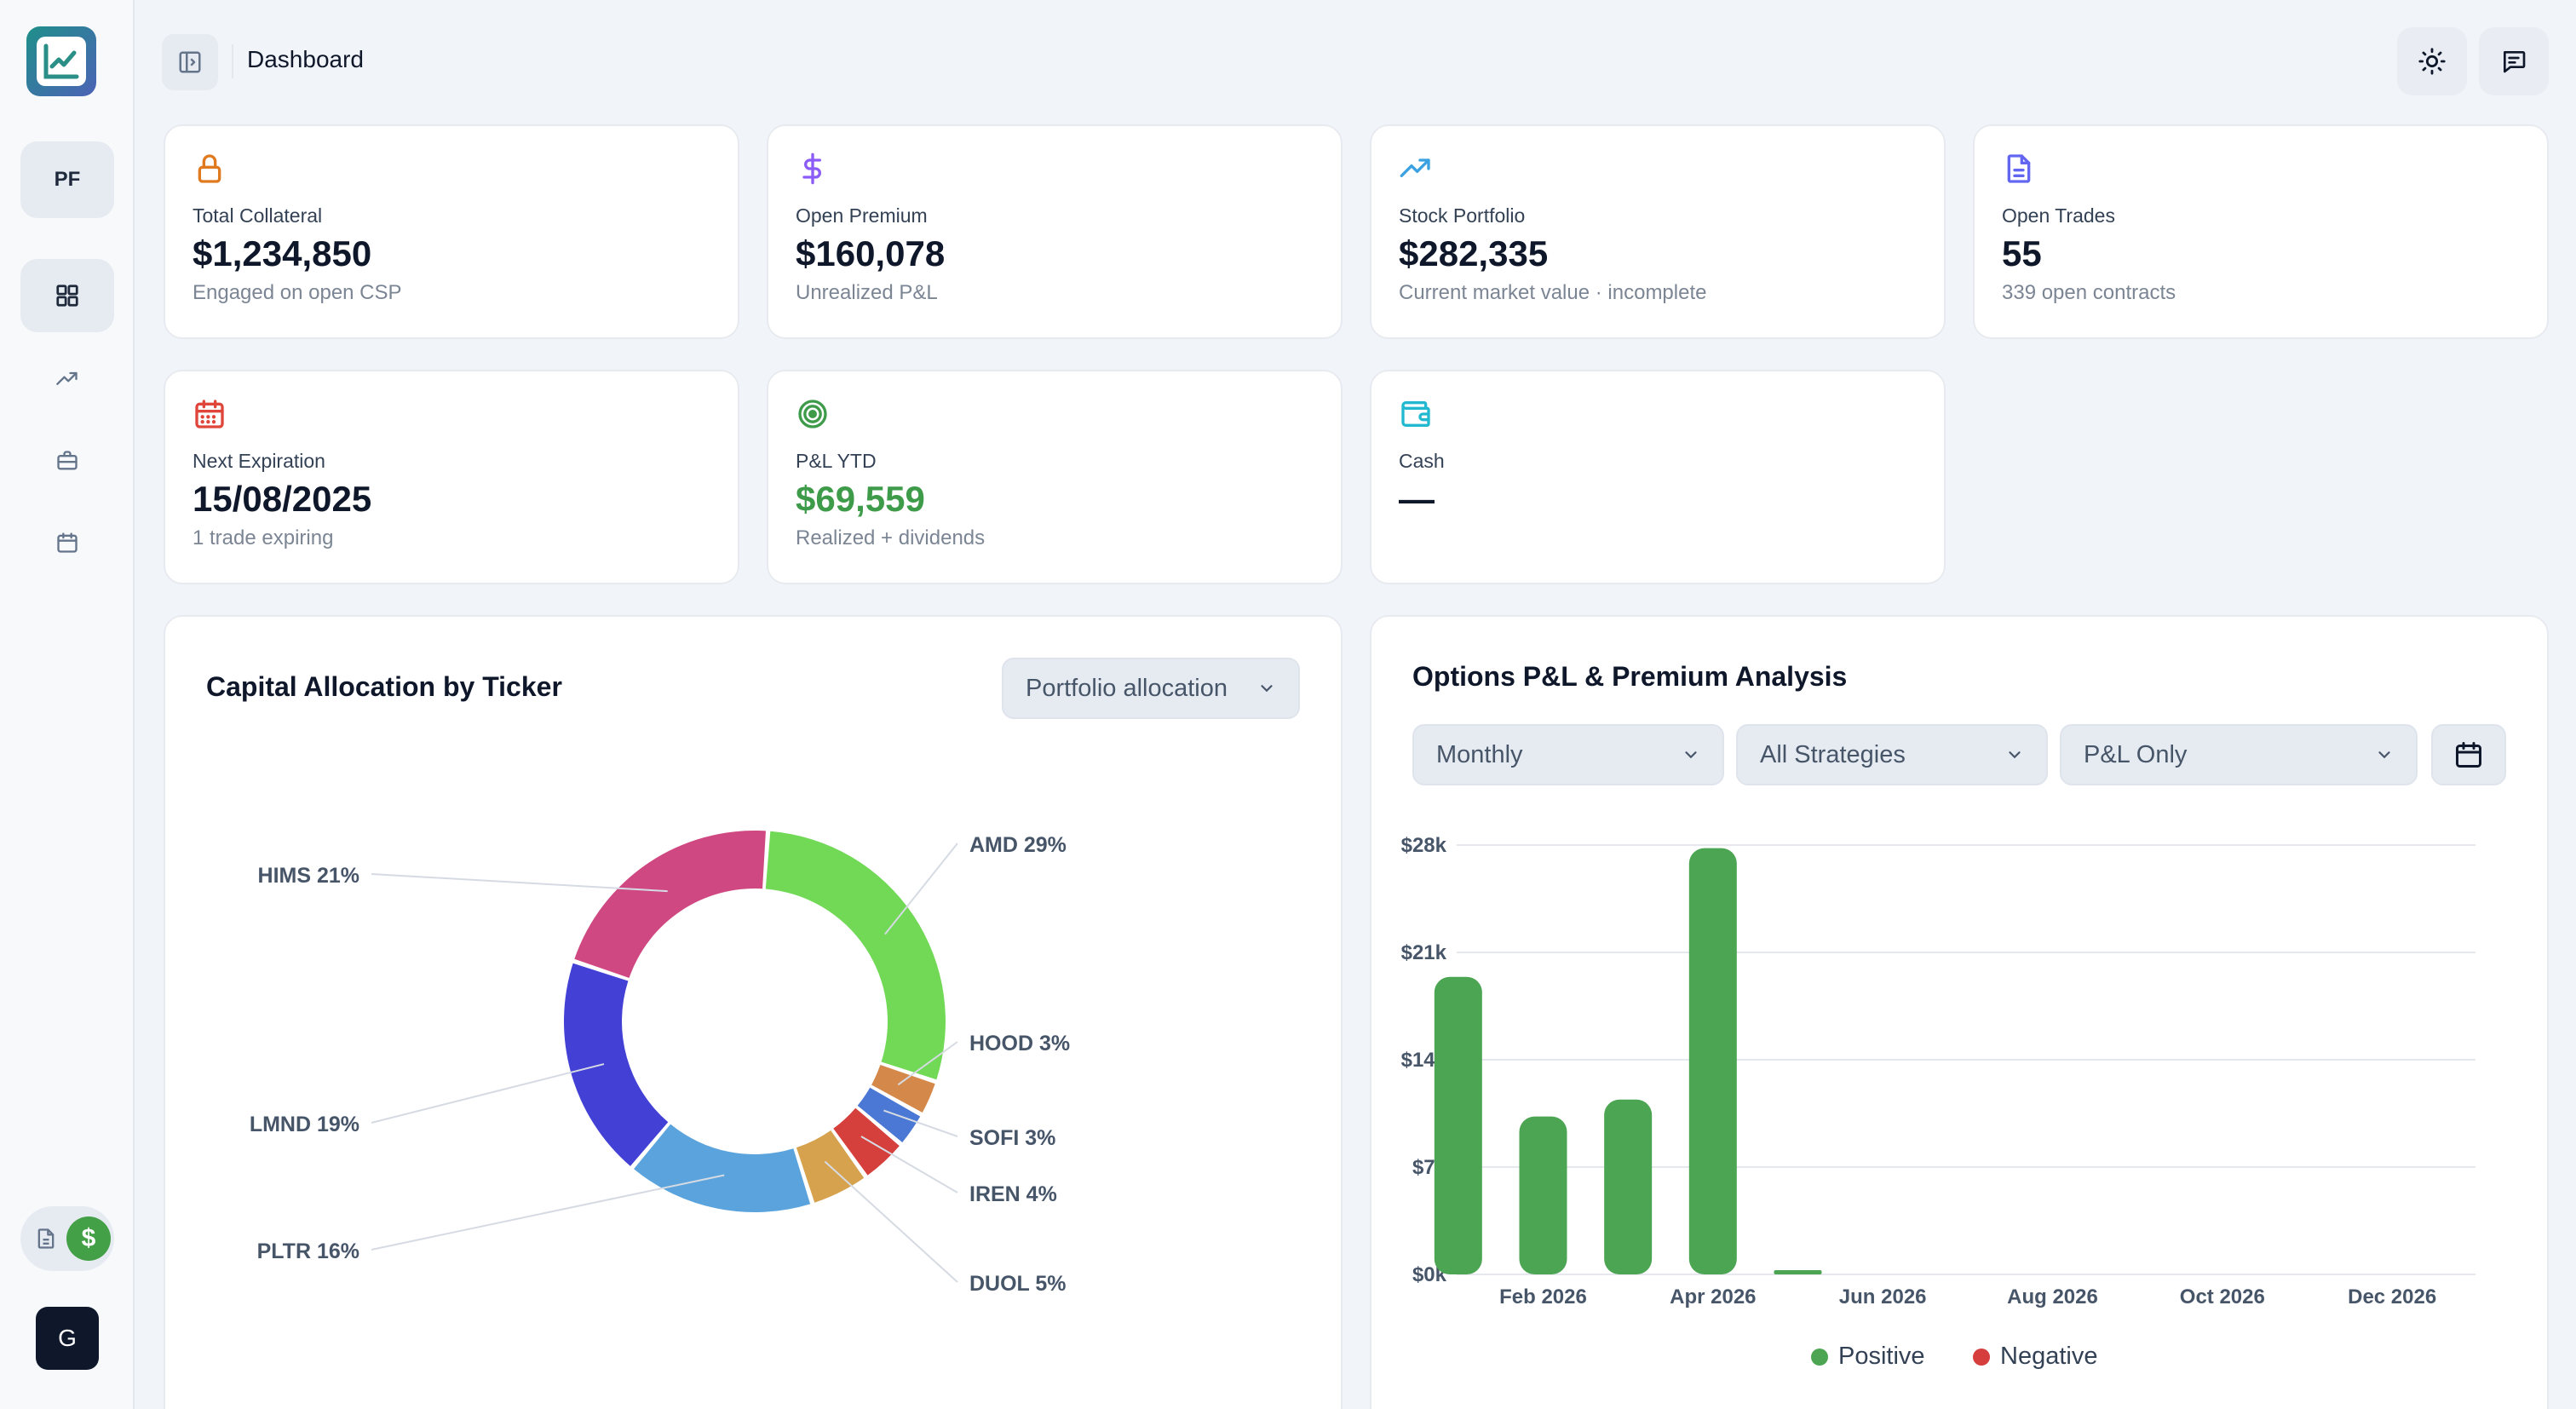  I want to click on lock-icon, so click(210, 168).